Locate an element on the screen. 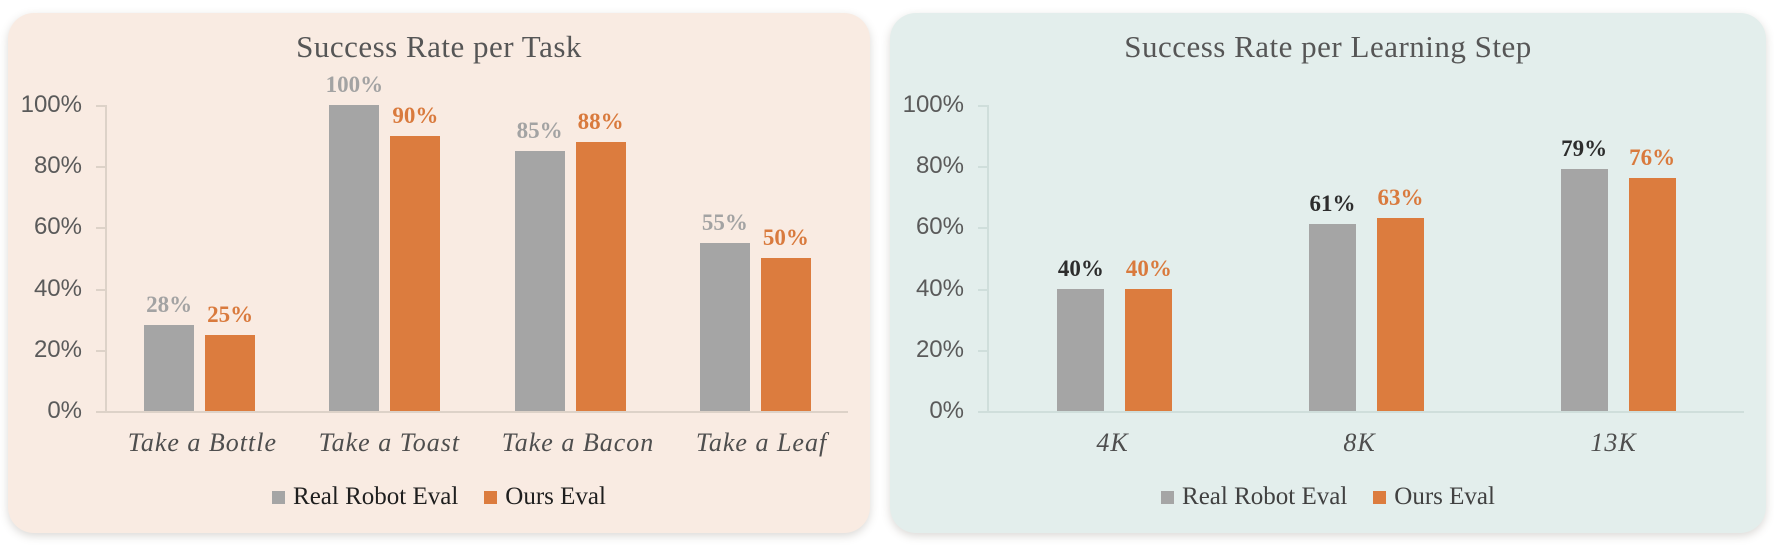  x-axis-labels: 4K 8K 13K is located at coordinates (1366, 434).